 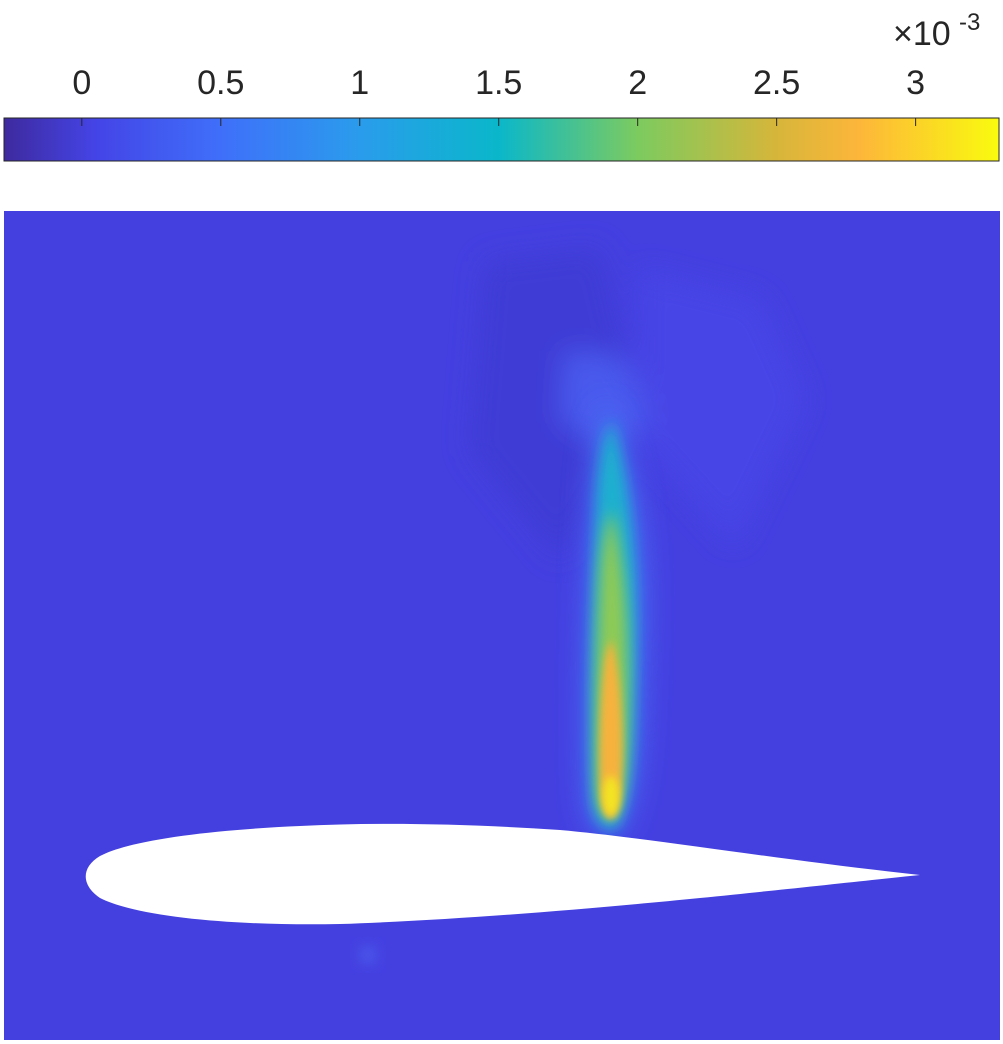 What do you see at coordinates (220, 83) in the screenshot?
I see `colorbar-tick-label-1: 0.5` at bounding box center [220, 83].